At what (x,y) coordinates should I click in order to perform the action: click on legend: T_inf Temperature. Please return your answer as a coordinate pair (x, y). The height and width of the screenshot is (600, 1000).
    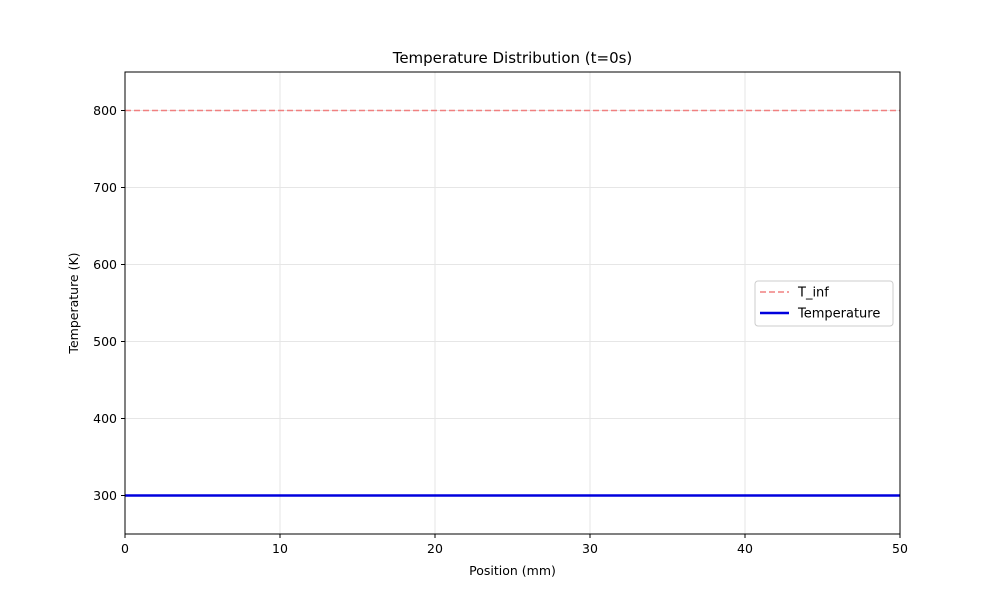
    Looking at the image, I should click on (824, 303).